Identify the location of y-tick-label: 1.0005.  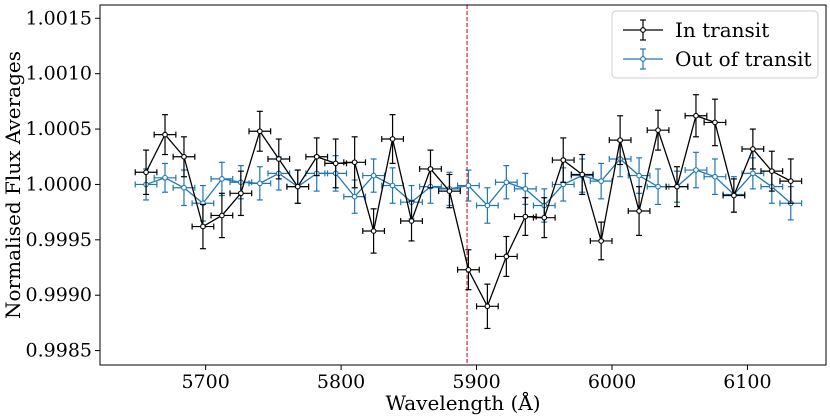
(59, 129).